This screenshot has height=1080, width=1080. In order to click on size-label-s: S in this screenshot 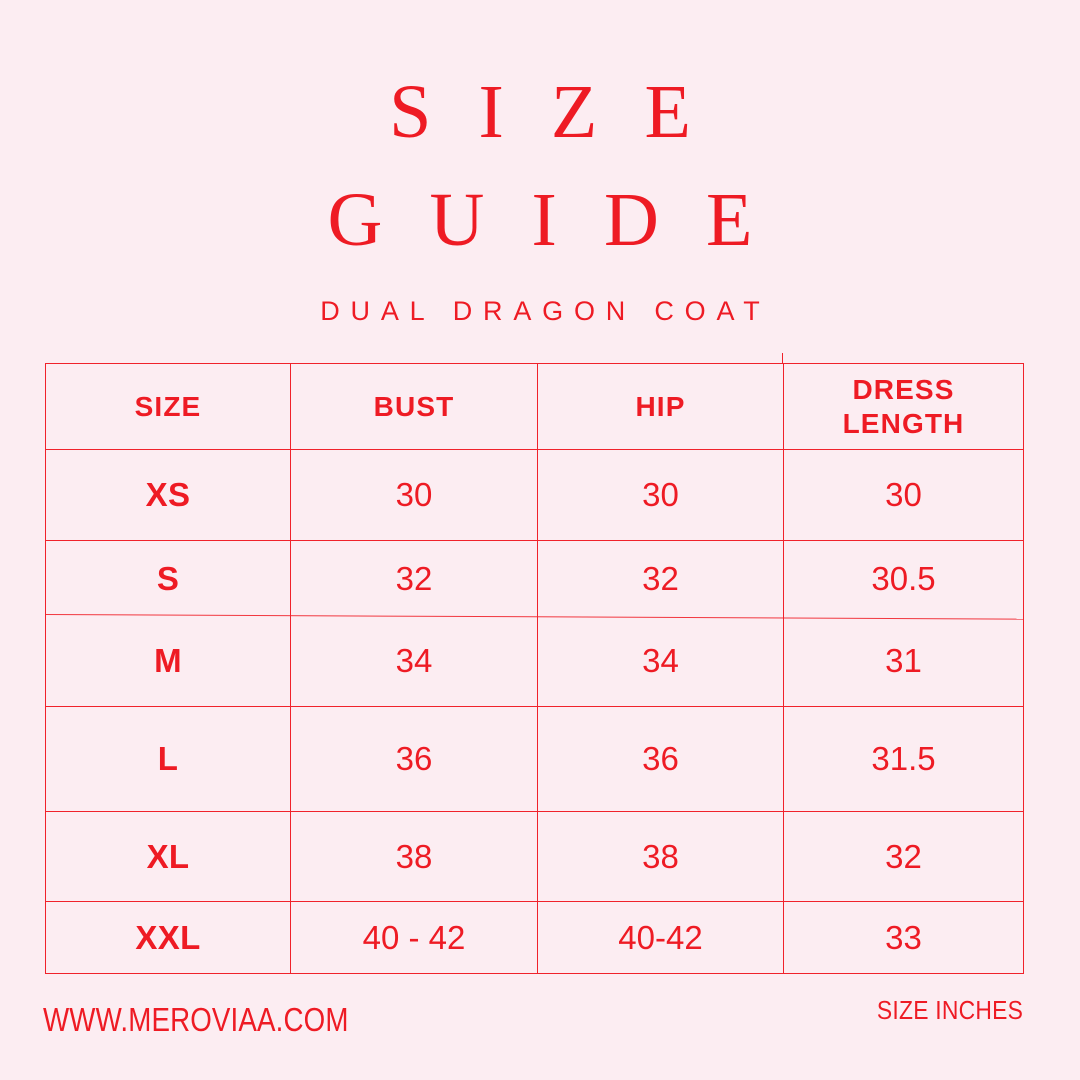, I will do `click(168, 578)`.